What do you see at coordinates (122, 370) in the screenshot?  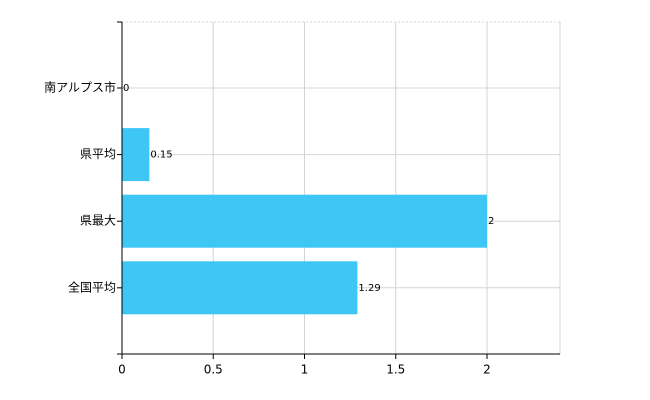 I see `x-tick-label: 0` at bounding box center [122, 370].